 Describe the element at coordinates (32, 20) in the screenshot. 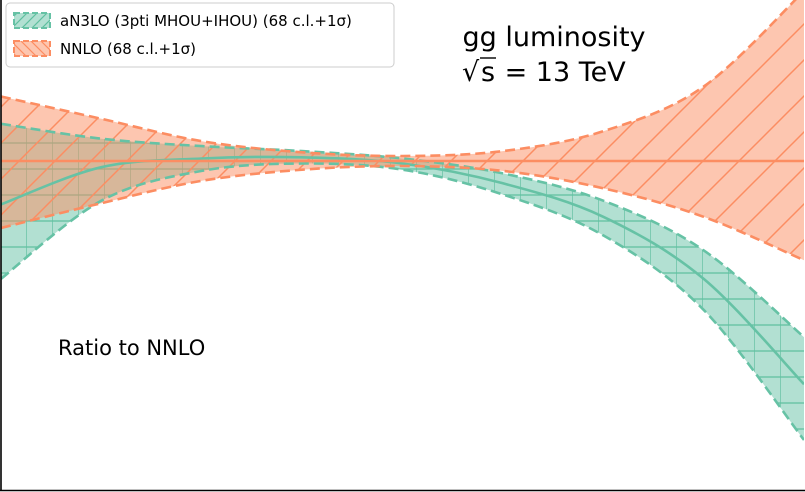

I see `legend-swatch-an3lo-hatch` at that location.